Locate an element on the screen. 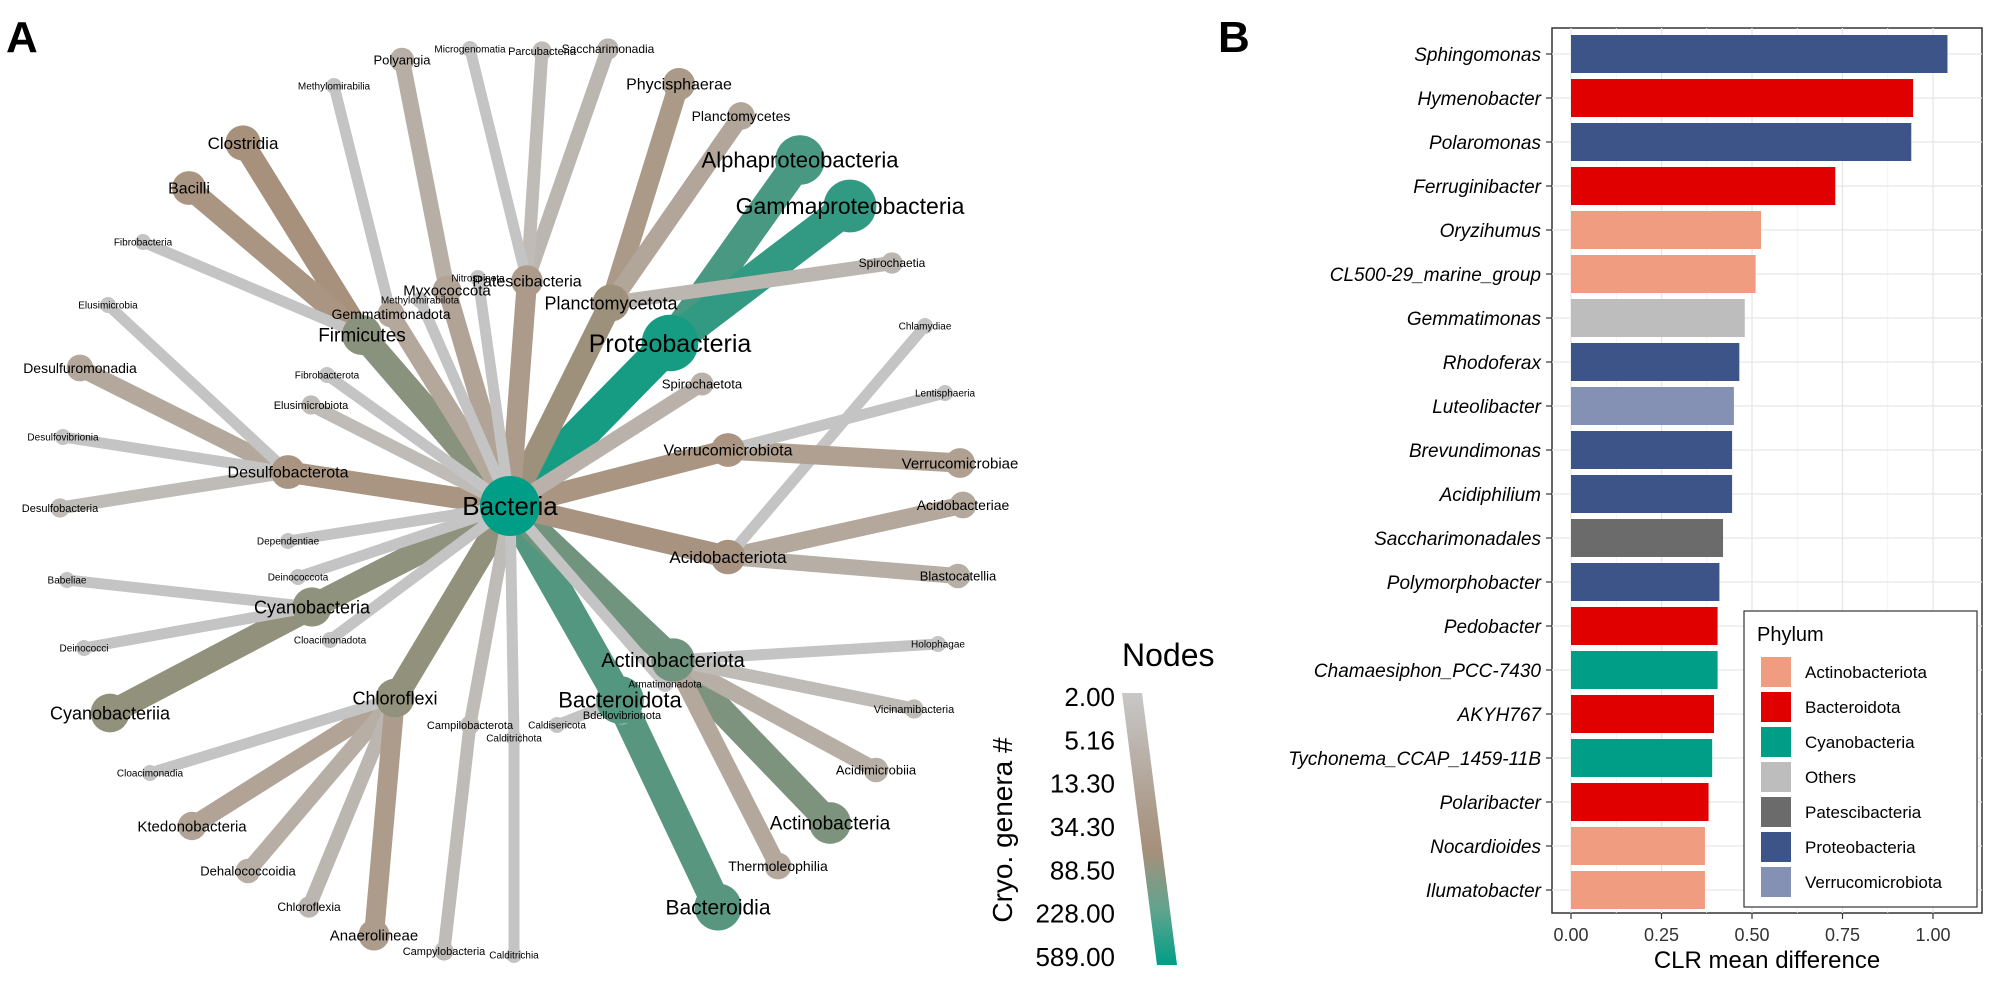  edge-actinobacteriota-thermoleophilia is located at coordinates (725, 763).